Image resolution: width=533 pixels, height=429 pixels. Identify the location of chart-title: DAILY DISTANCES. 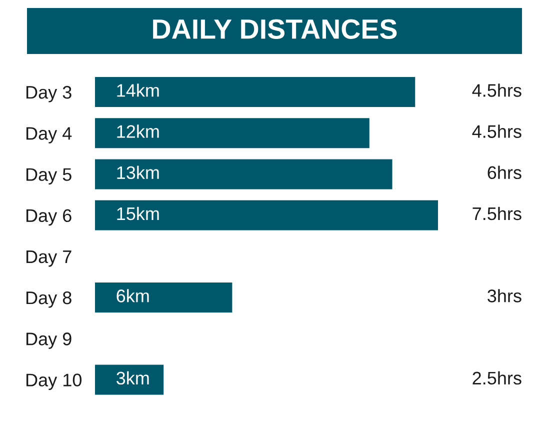
(275, 29).